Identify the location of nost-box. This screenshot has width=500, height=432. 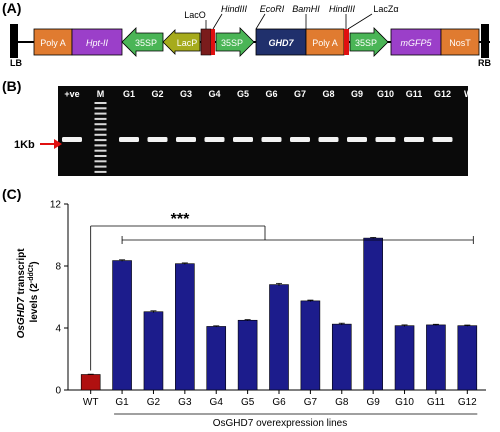
(460, 42).